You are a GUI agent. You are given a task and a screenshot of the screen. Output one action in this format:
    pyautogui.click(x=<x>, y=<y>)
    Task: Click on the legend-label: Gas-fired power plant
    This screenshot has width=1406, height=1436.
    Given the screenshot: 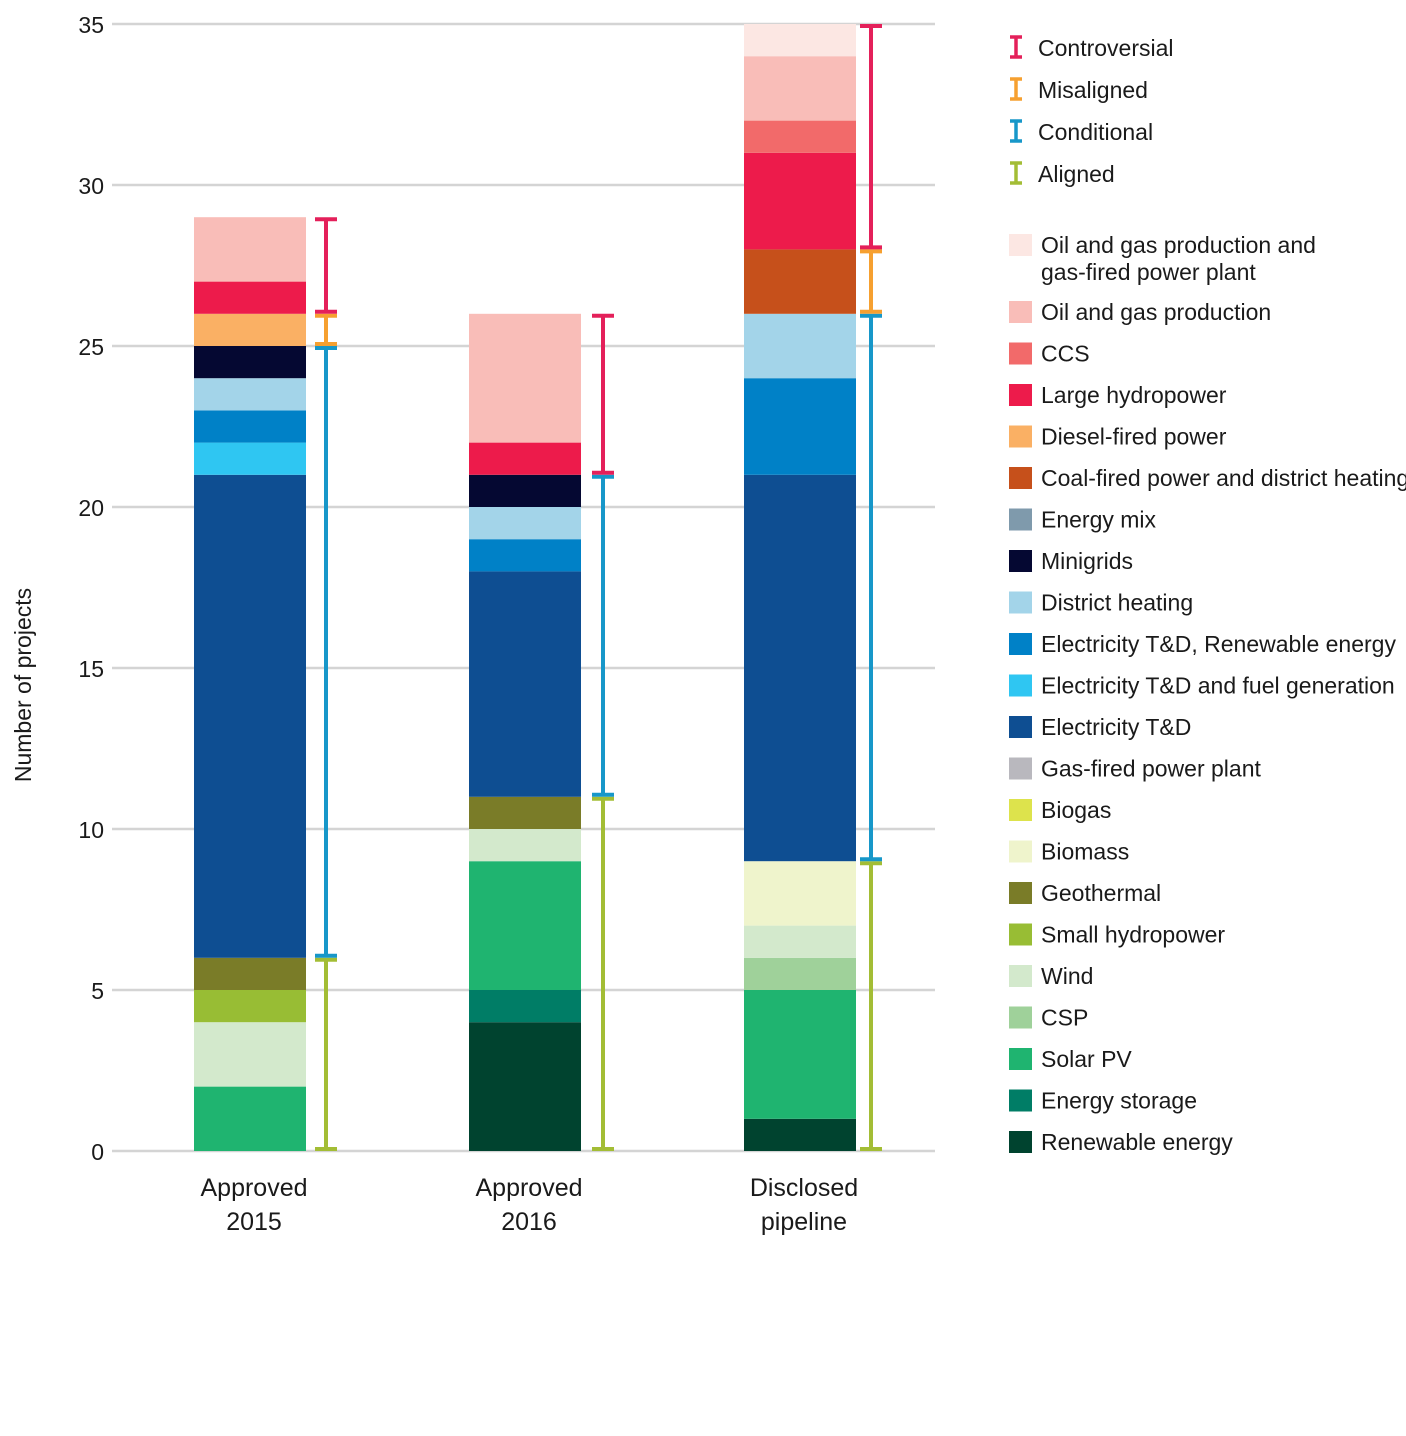 What is the action you would take?
    pyautogui.click(x=1151, y=769)
    